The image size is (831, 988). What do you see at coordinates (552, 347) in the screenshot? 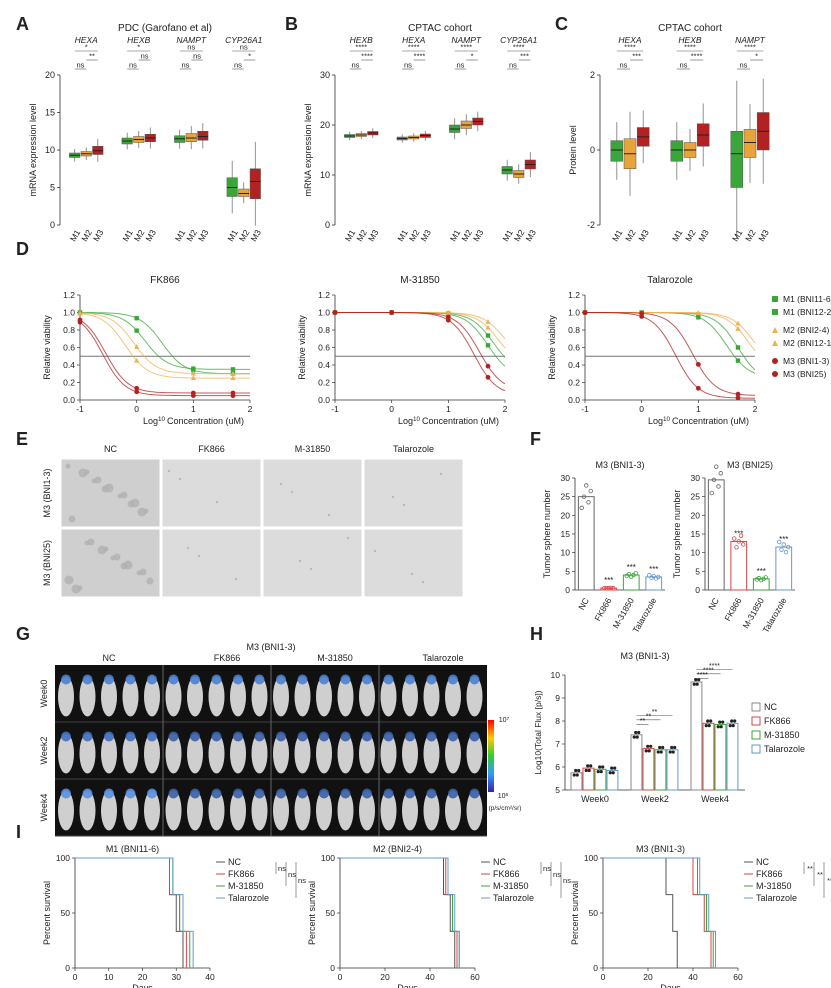
I see `y-axis-label: Relative viability` at bounding box center [552, 347].